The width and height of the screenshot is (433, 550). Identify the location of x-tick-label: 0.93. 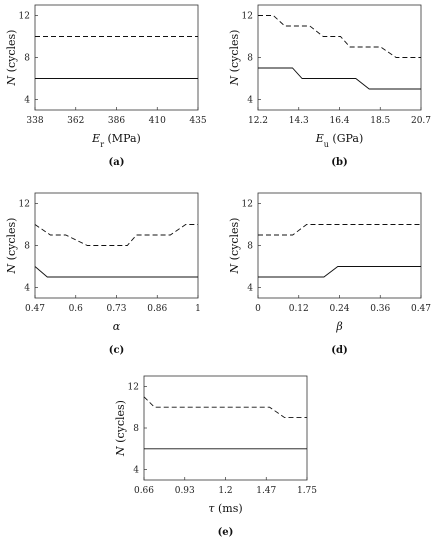
(185, 491).